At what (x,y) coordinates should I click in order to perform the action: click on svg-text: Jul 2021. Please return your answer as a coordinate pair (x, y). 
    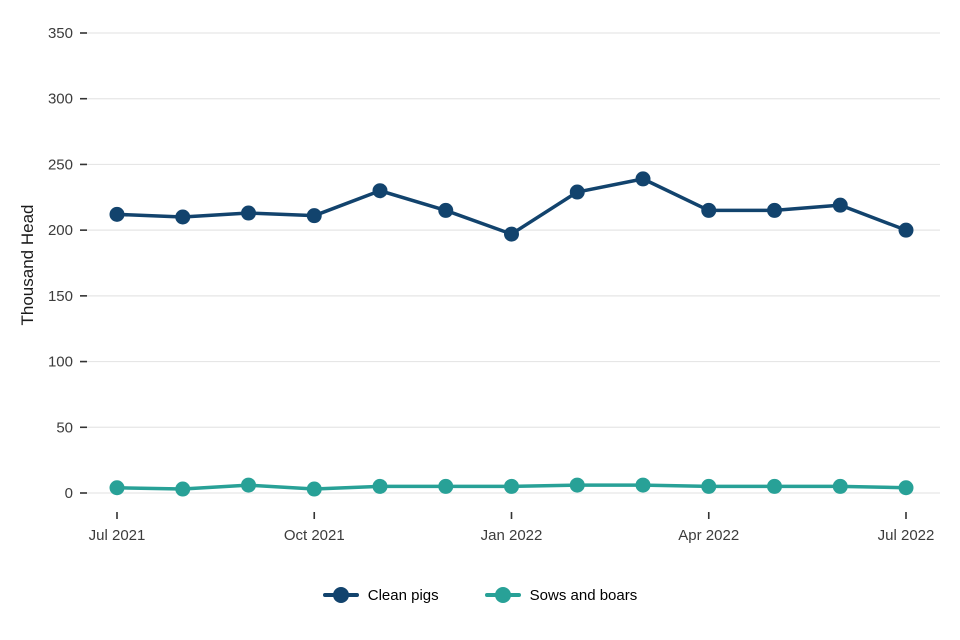
    Looking at the image, I should click on (117, 535).